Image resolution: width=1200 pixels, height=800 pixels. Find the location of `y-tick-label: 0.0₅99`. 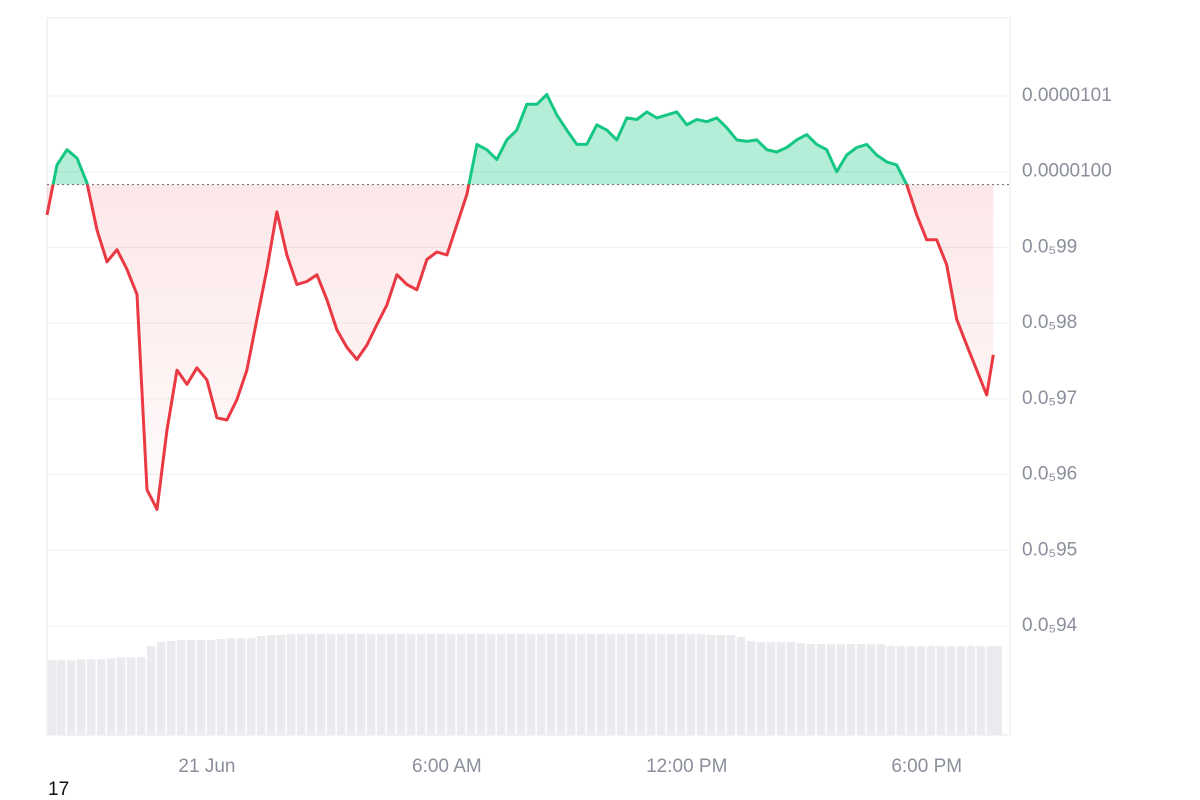

y-tick-label: 0.0₅99 is located at coordinates (1049, 246).